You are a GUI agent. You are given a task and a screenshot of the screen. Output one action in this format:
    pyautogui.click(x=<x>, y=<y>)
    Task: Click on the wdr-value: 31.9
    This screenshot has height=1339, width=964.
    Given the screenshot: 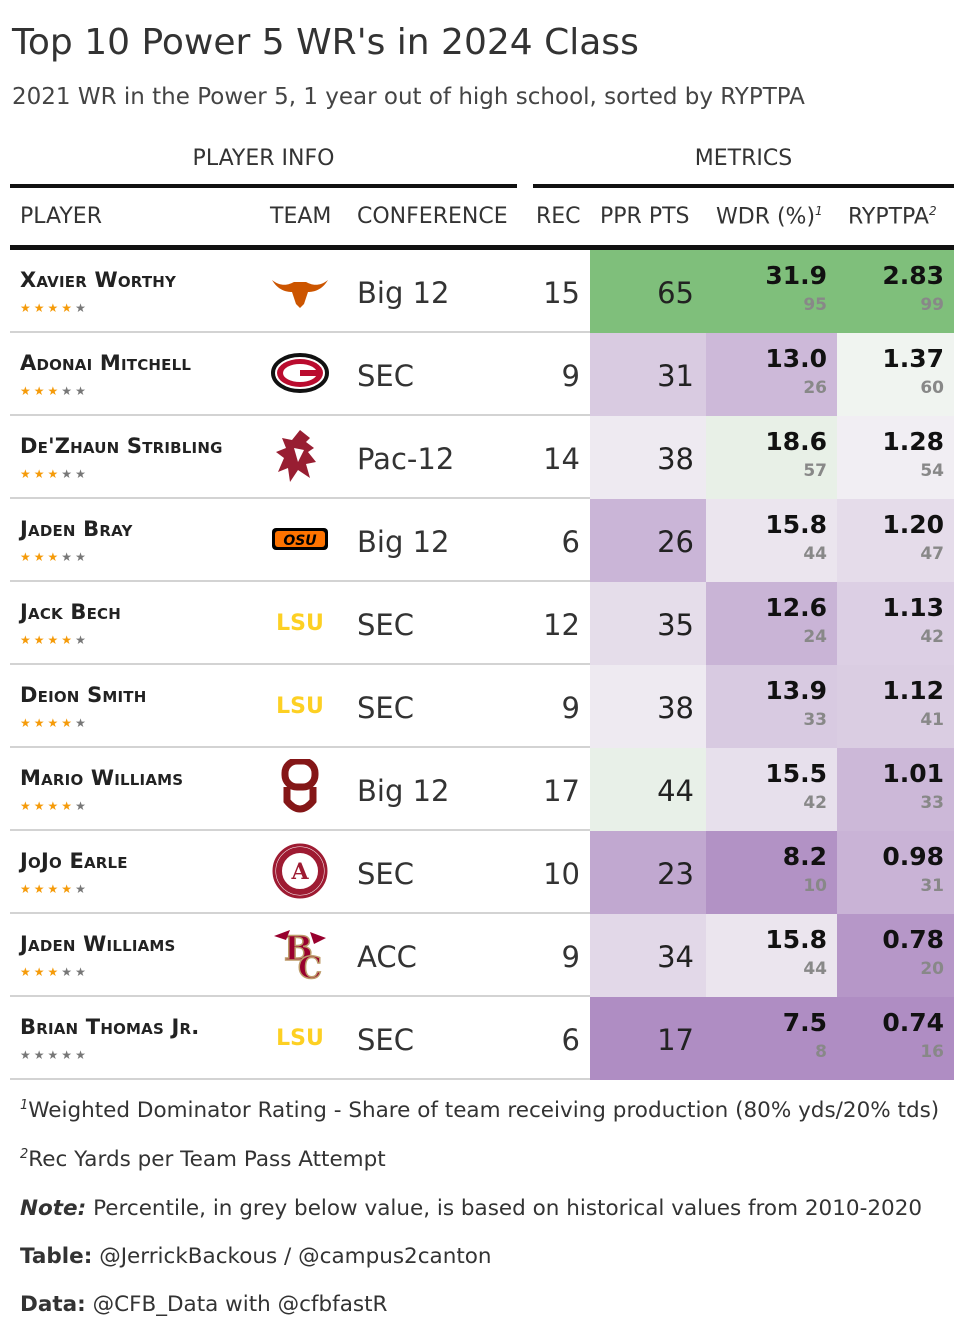 What is the action you would take?
    pyautogui.click(x=796, y=275)
    